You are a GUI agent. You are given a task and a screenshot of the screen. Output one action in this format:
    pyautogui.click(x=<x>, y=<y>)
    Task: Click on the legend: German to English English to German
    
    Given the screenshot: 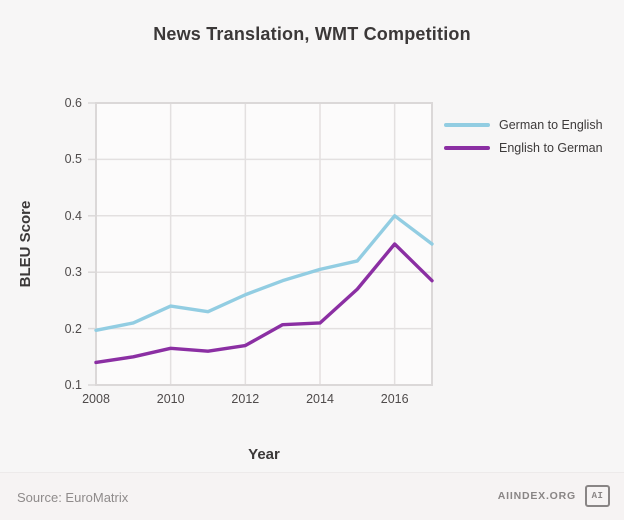 What is the action you would take?
    pyautogui.click(x=523, y=136)
    